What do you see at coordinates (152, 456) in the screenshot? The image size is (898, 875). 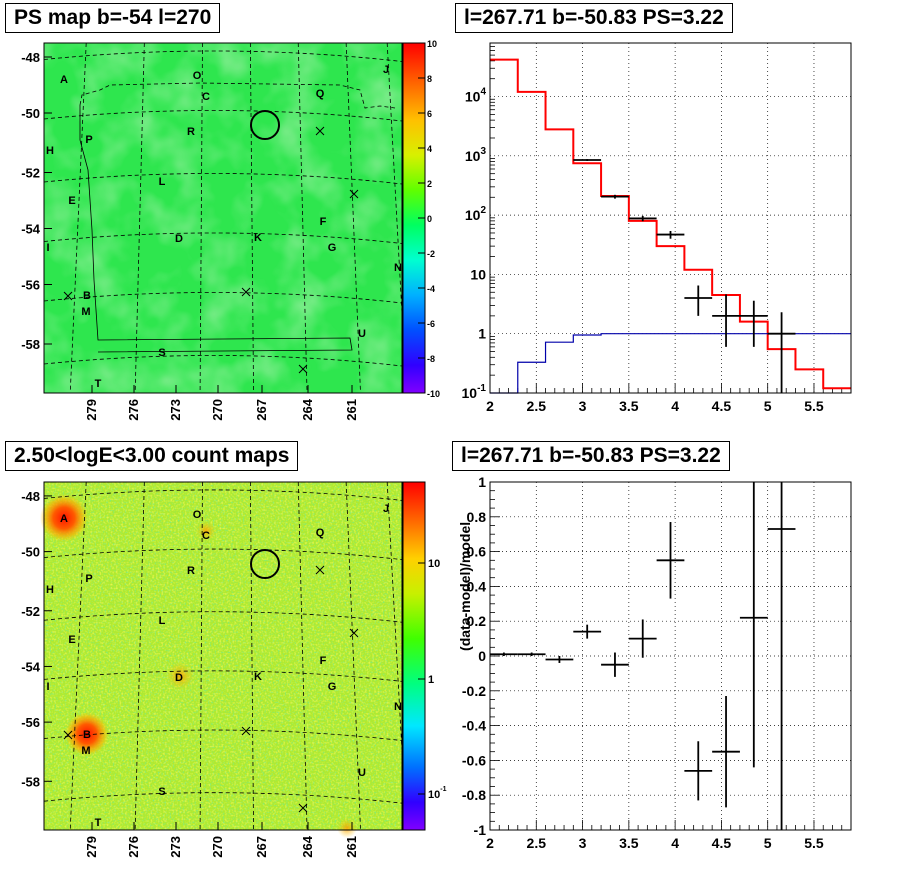 I see `count-map-title: 2.50<logE<3.00 count maps` at bounding box center [152, 456].